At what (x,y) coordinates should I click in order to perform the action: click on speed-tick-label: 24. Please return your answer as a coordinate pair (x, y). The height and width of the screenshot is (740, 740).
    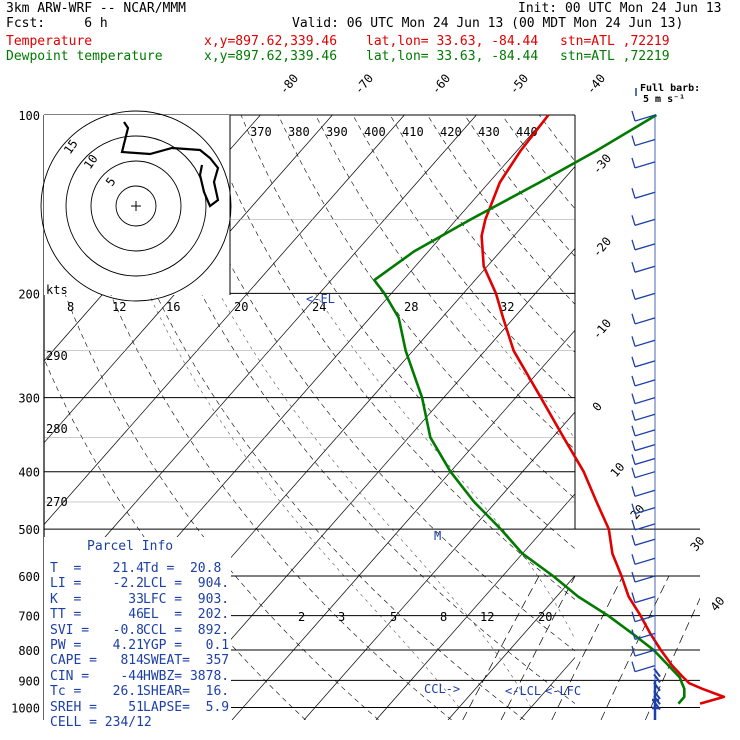
    Looking at the image, I should click on (319, 307).